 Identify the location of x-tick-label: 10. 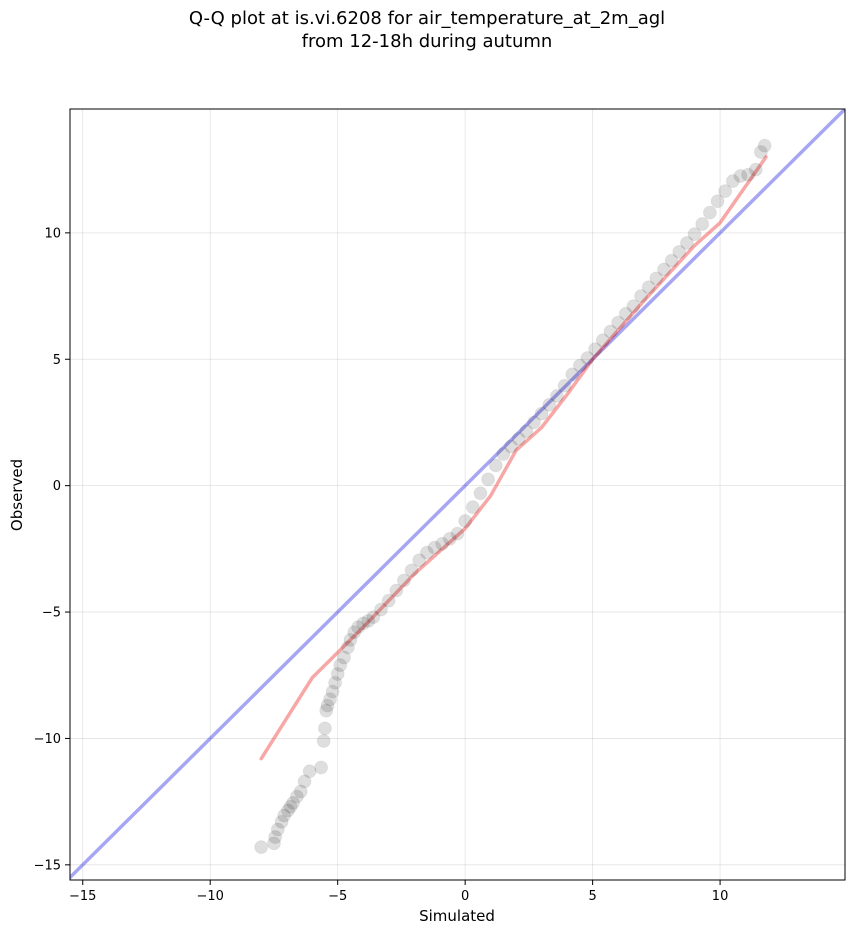
(720, 896).